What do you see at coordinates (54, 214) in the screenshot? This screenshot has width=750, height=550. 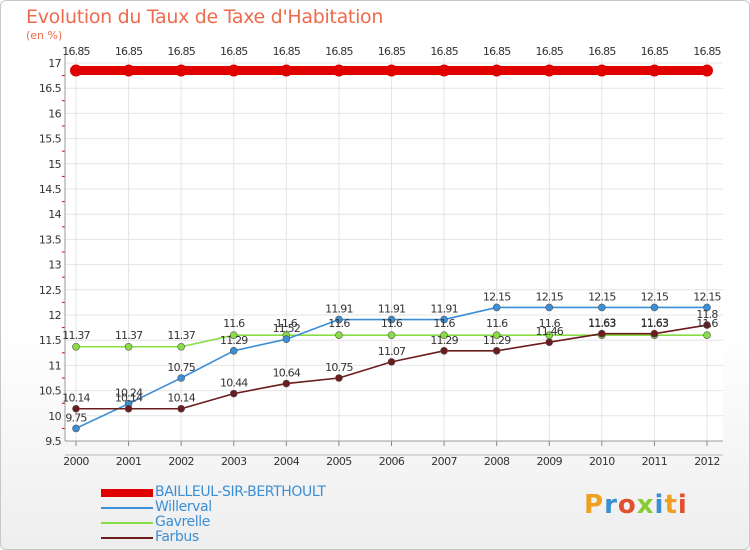 I see `y-tick-label: 14` at bounding box center [54, 214].